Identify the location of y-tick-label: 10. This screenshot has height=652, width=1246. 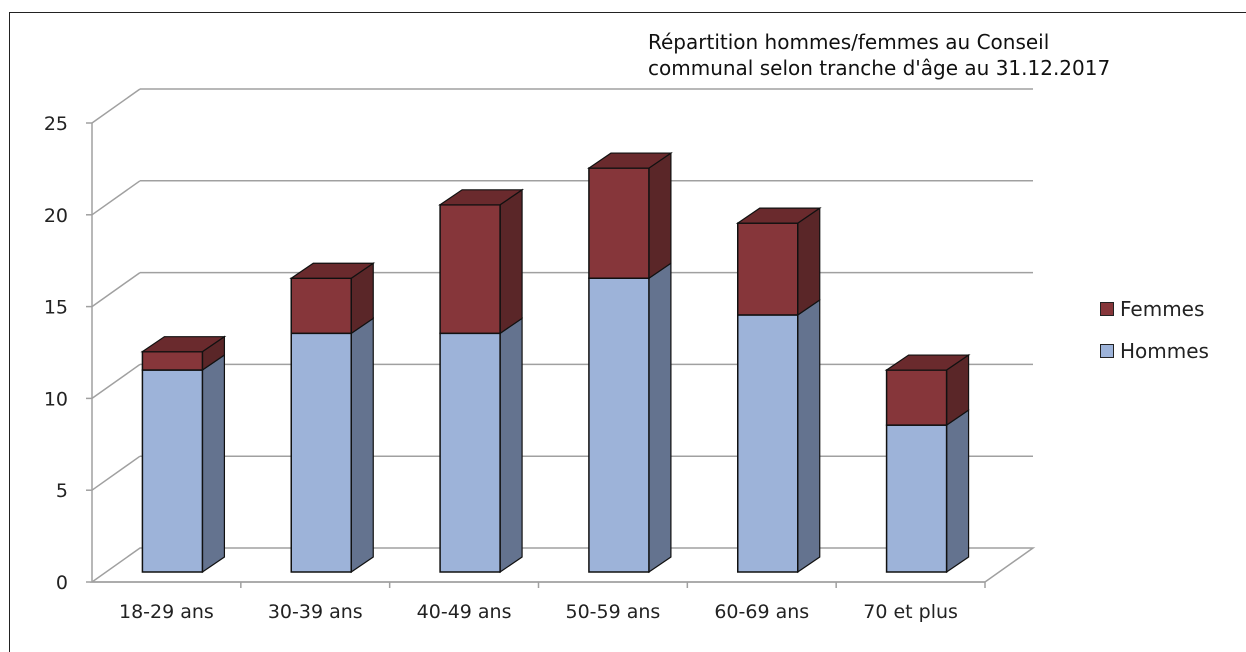
(56, 399).